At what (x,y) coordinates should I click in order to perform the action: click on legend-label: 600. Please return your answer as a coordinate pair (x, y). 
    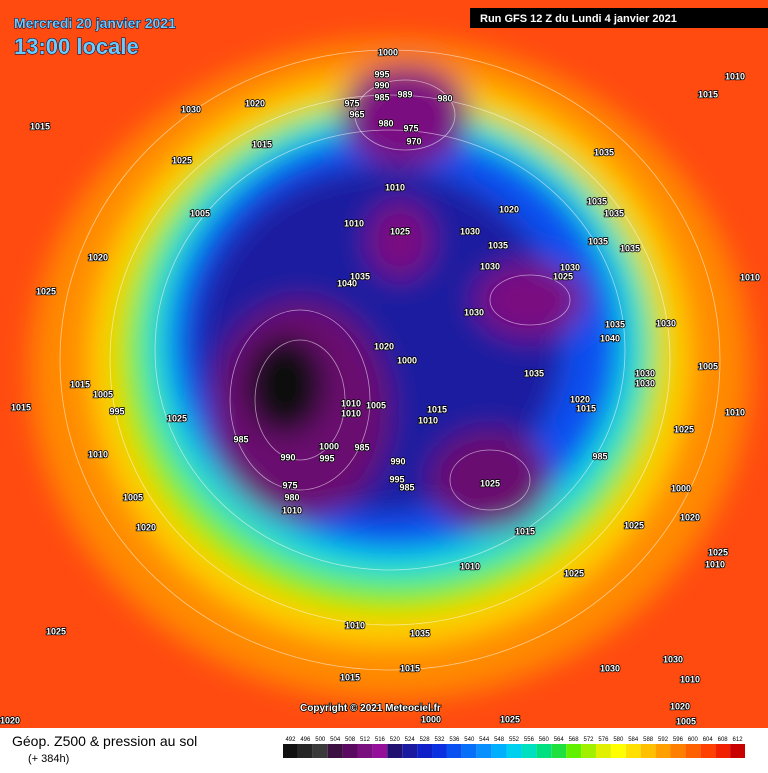
    Looking at the image, I should click on (693, 740).